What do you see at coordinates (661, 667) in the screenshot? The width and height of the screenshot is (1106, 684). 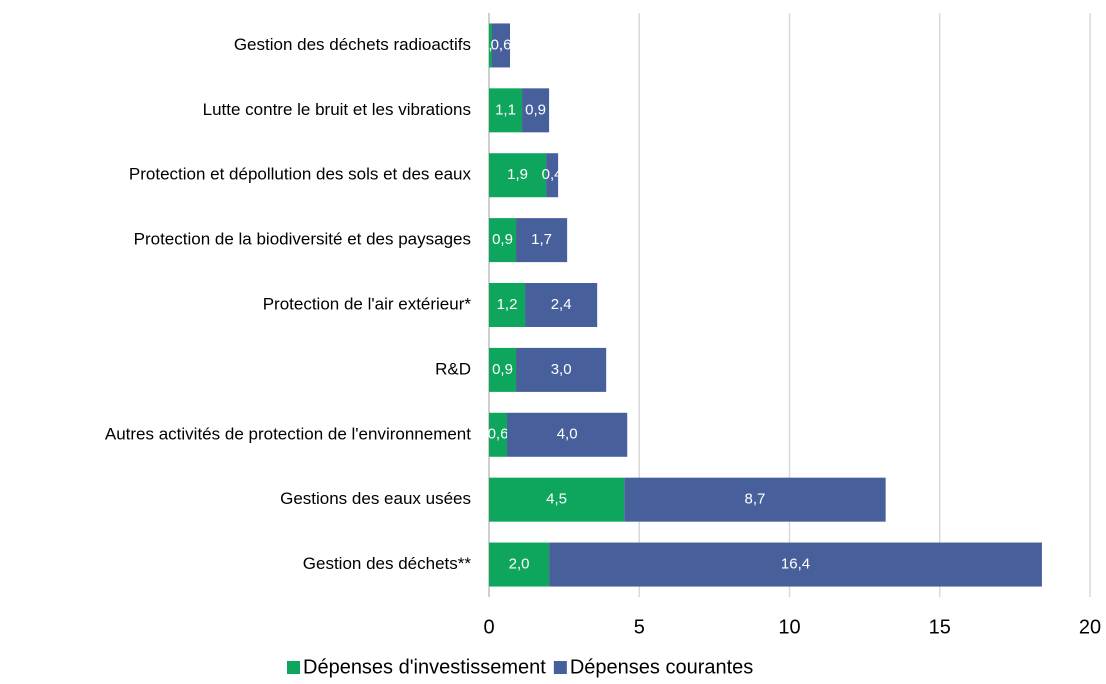 I see `legend-label: Dépenses courantes` at bounding box center [661, 667].